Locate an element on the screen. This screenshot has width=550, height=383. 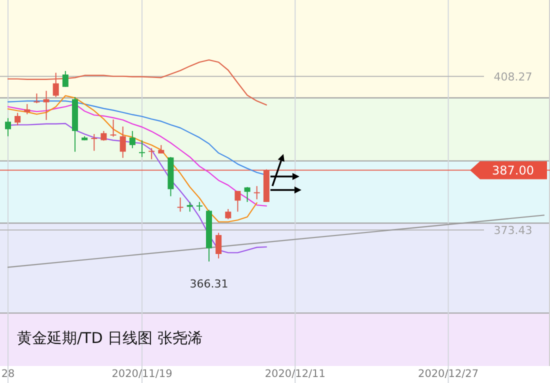
y-tick-label: 408.27 is located at coordinates (513, 77).